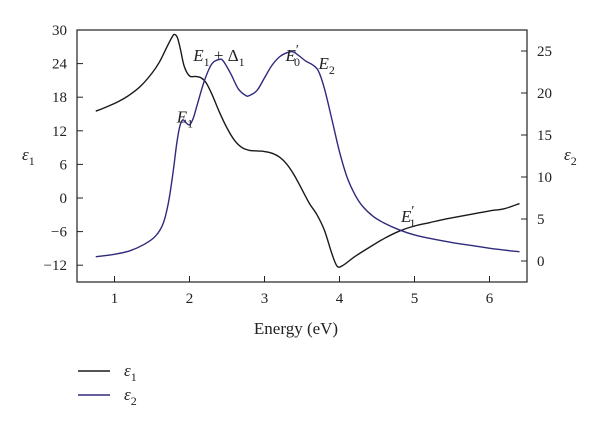 This screenshot has height=423, width=600. I want to click on peak-annotation: E′ 0, so click(292, 56).